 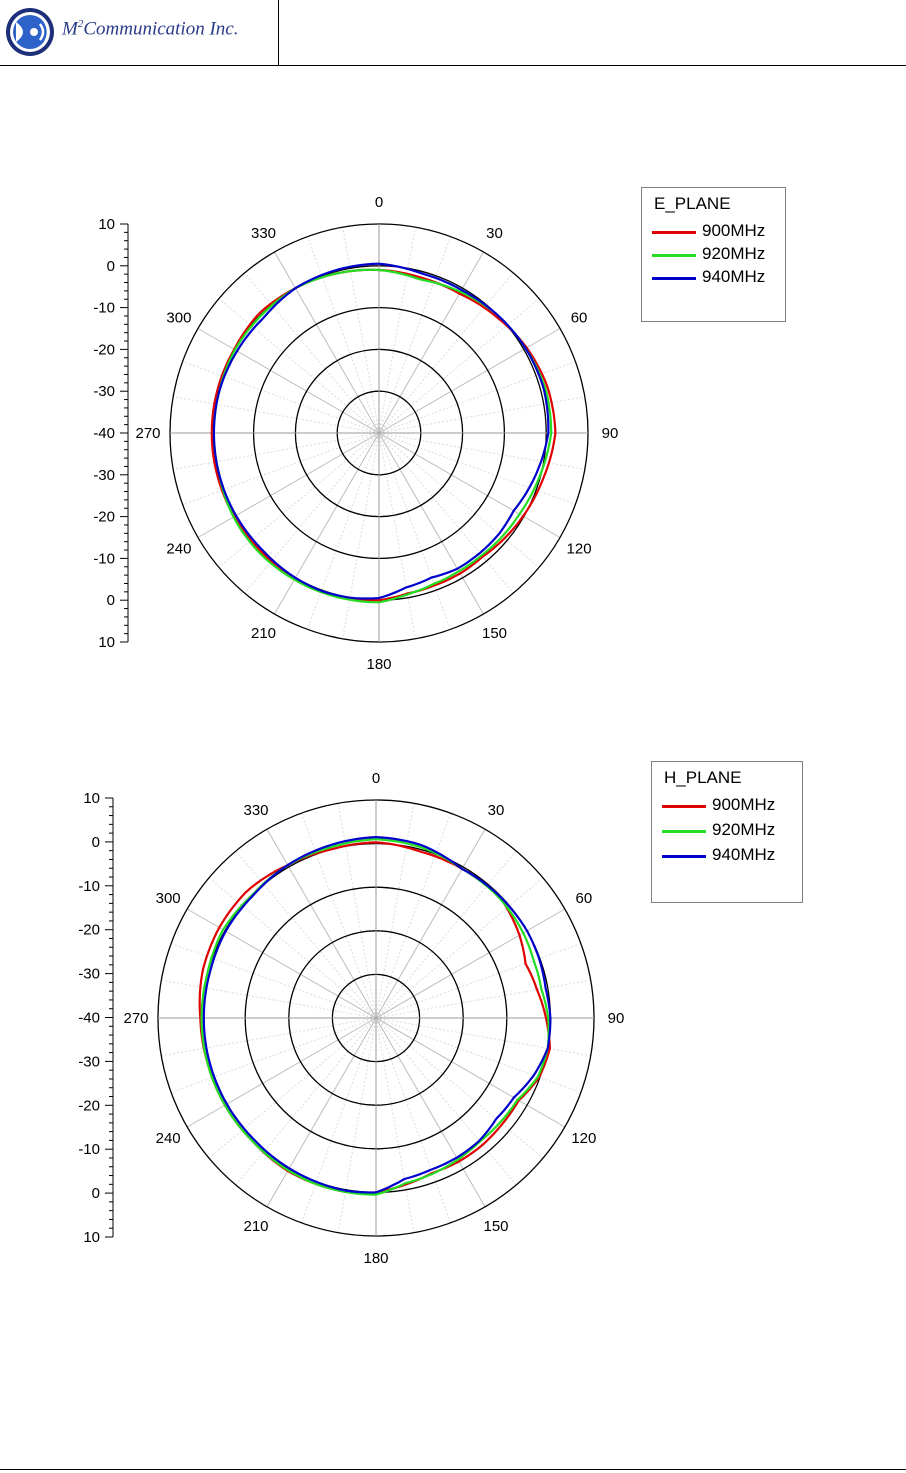 I want to click on angle-label: 240, so click(x=168, y=1138).